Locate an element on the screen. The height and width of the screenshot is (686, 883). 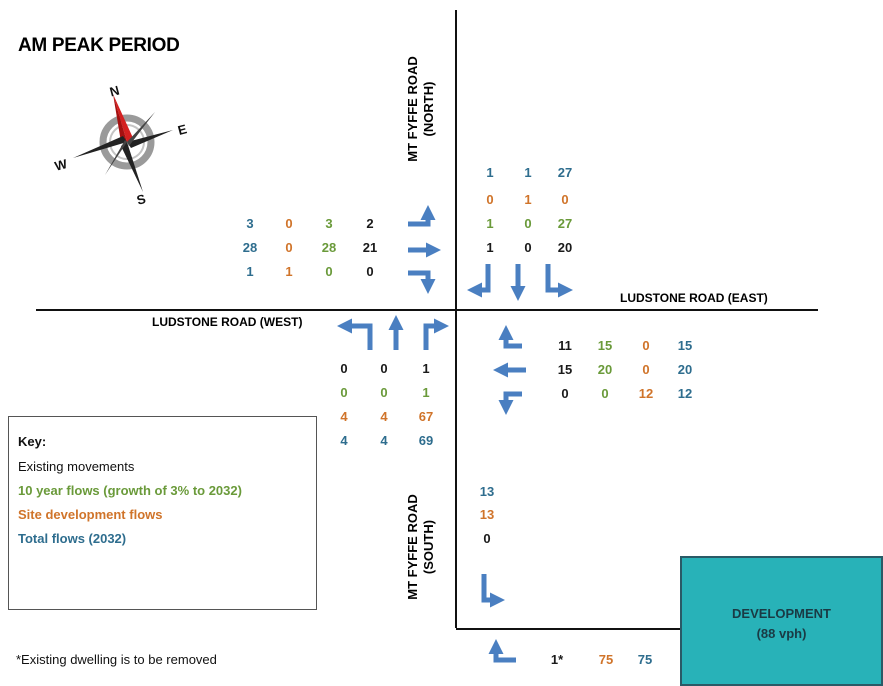
east-r3-existing: 0 is located at coordinates (565, 393).